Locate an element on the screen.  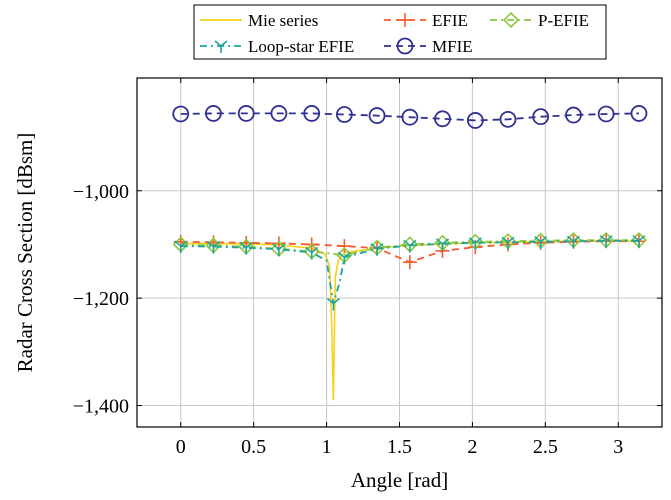
legend-entry: P-EFIE is located at coordinates (539, 20).